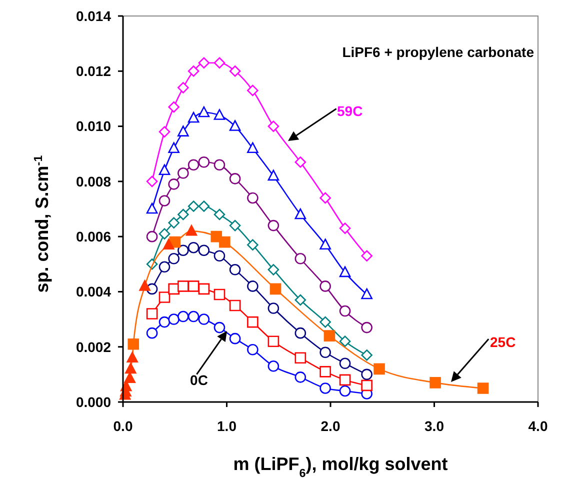 Image resolution: width=563 pixels, height=478 pixels. I want to click on y-tick-label: 0.010, so click(94, 126).